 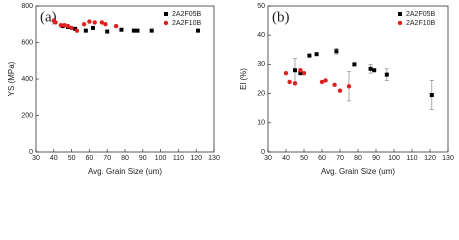 I want to click on y-tick-label: 50, so click(x=261, y=6).